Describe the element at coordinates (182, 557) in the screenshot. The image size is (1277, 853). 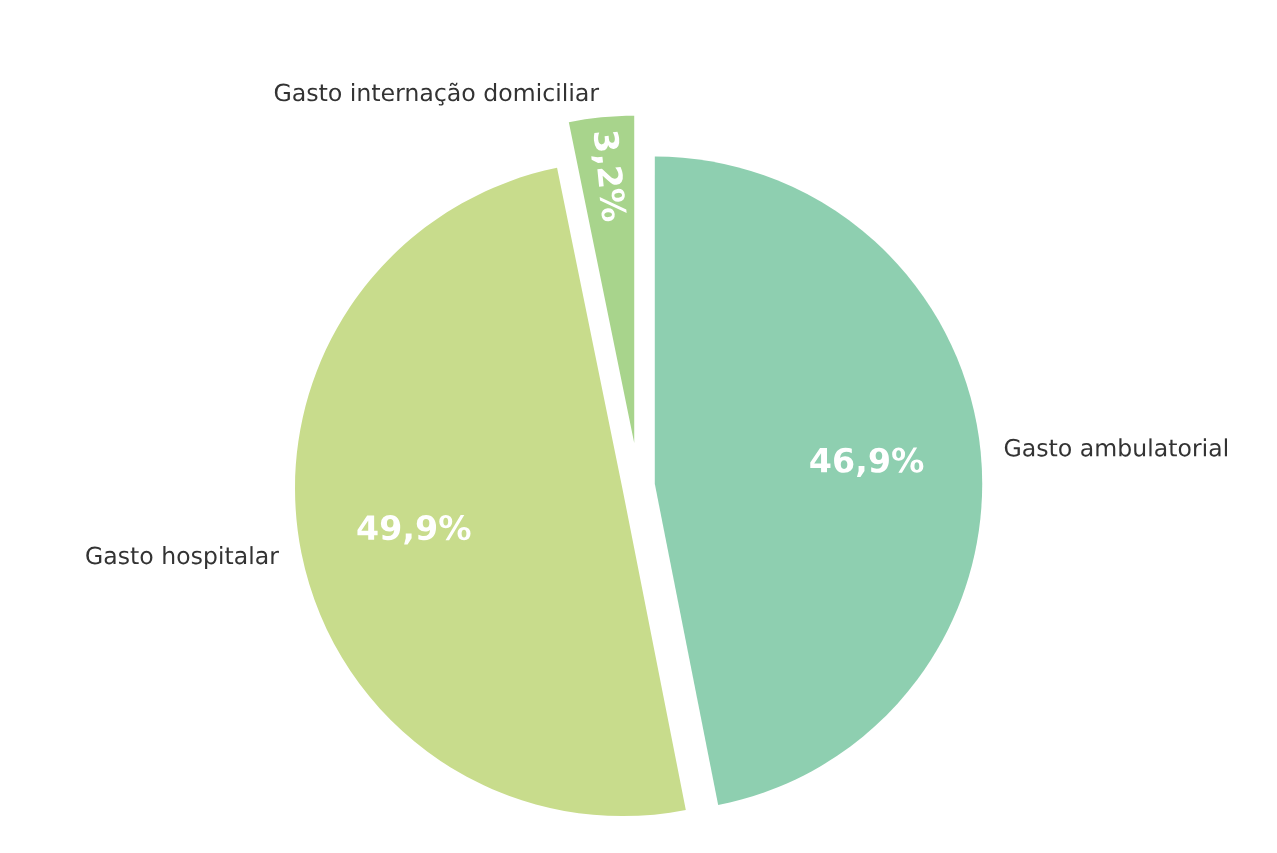
I see `slice-label: Gasto hospitalar` at that location.